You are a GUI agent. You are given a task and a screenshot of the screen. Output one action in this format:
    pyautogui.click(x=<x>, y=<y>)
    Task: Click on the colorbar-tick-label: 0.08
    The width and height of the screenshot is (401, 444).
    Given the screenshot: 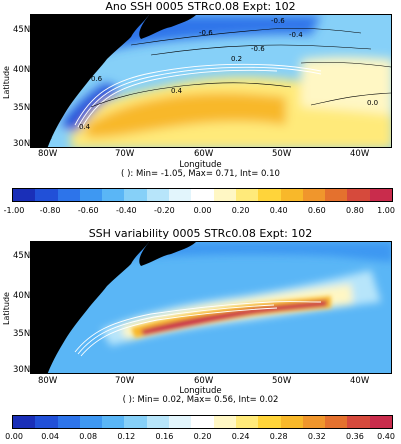 What is the action you would take?
    pyautogui.click(x=88, y=436)
    